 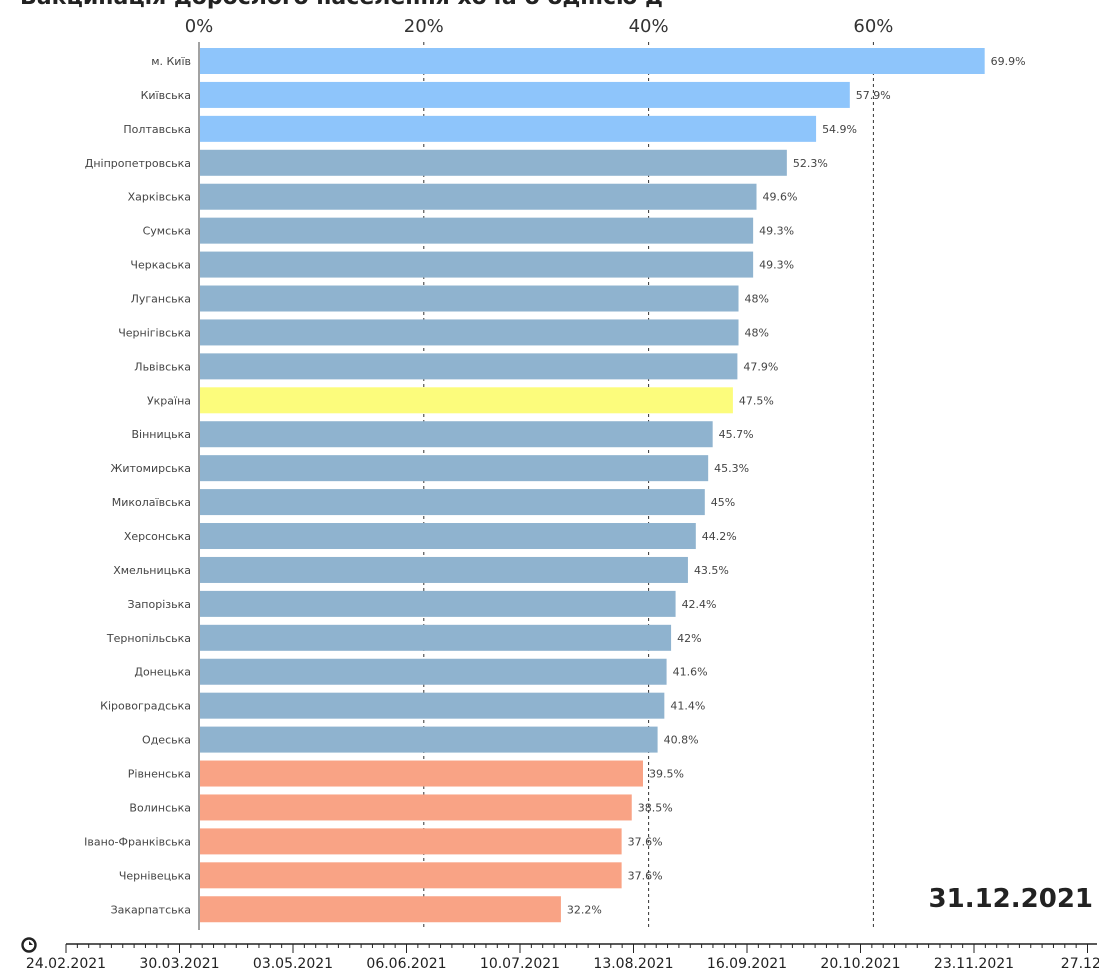 What do you see at coordinates (666, 774) in the screenshot?
I see `value-label: 39.5%` at bounding box center [666, 774].